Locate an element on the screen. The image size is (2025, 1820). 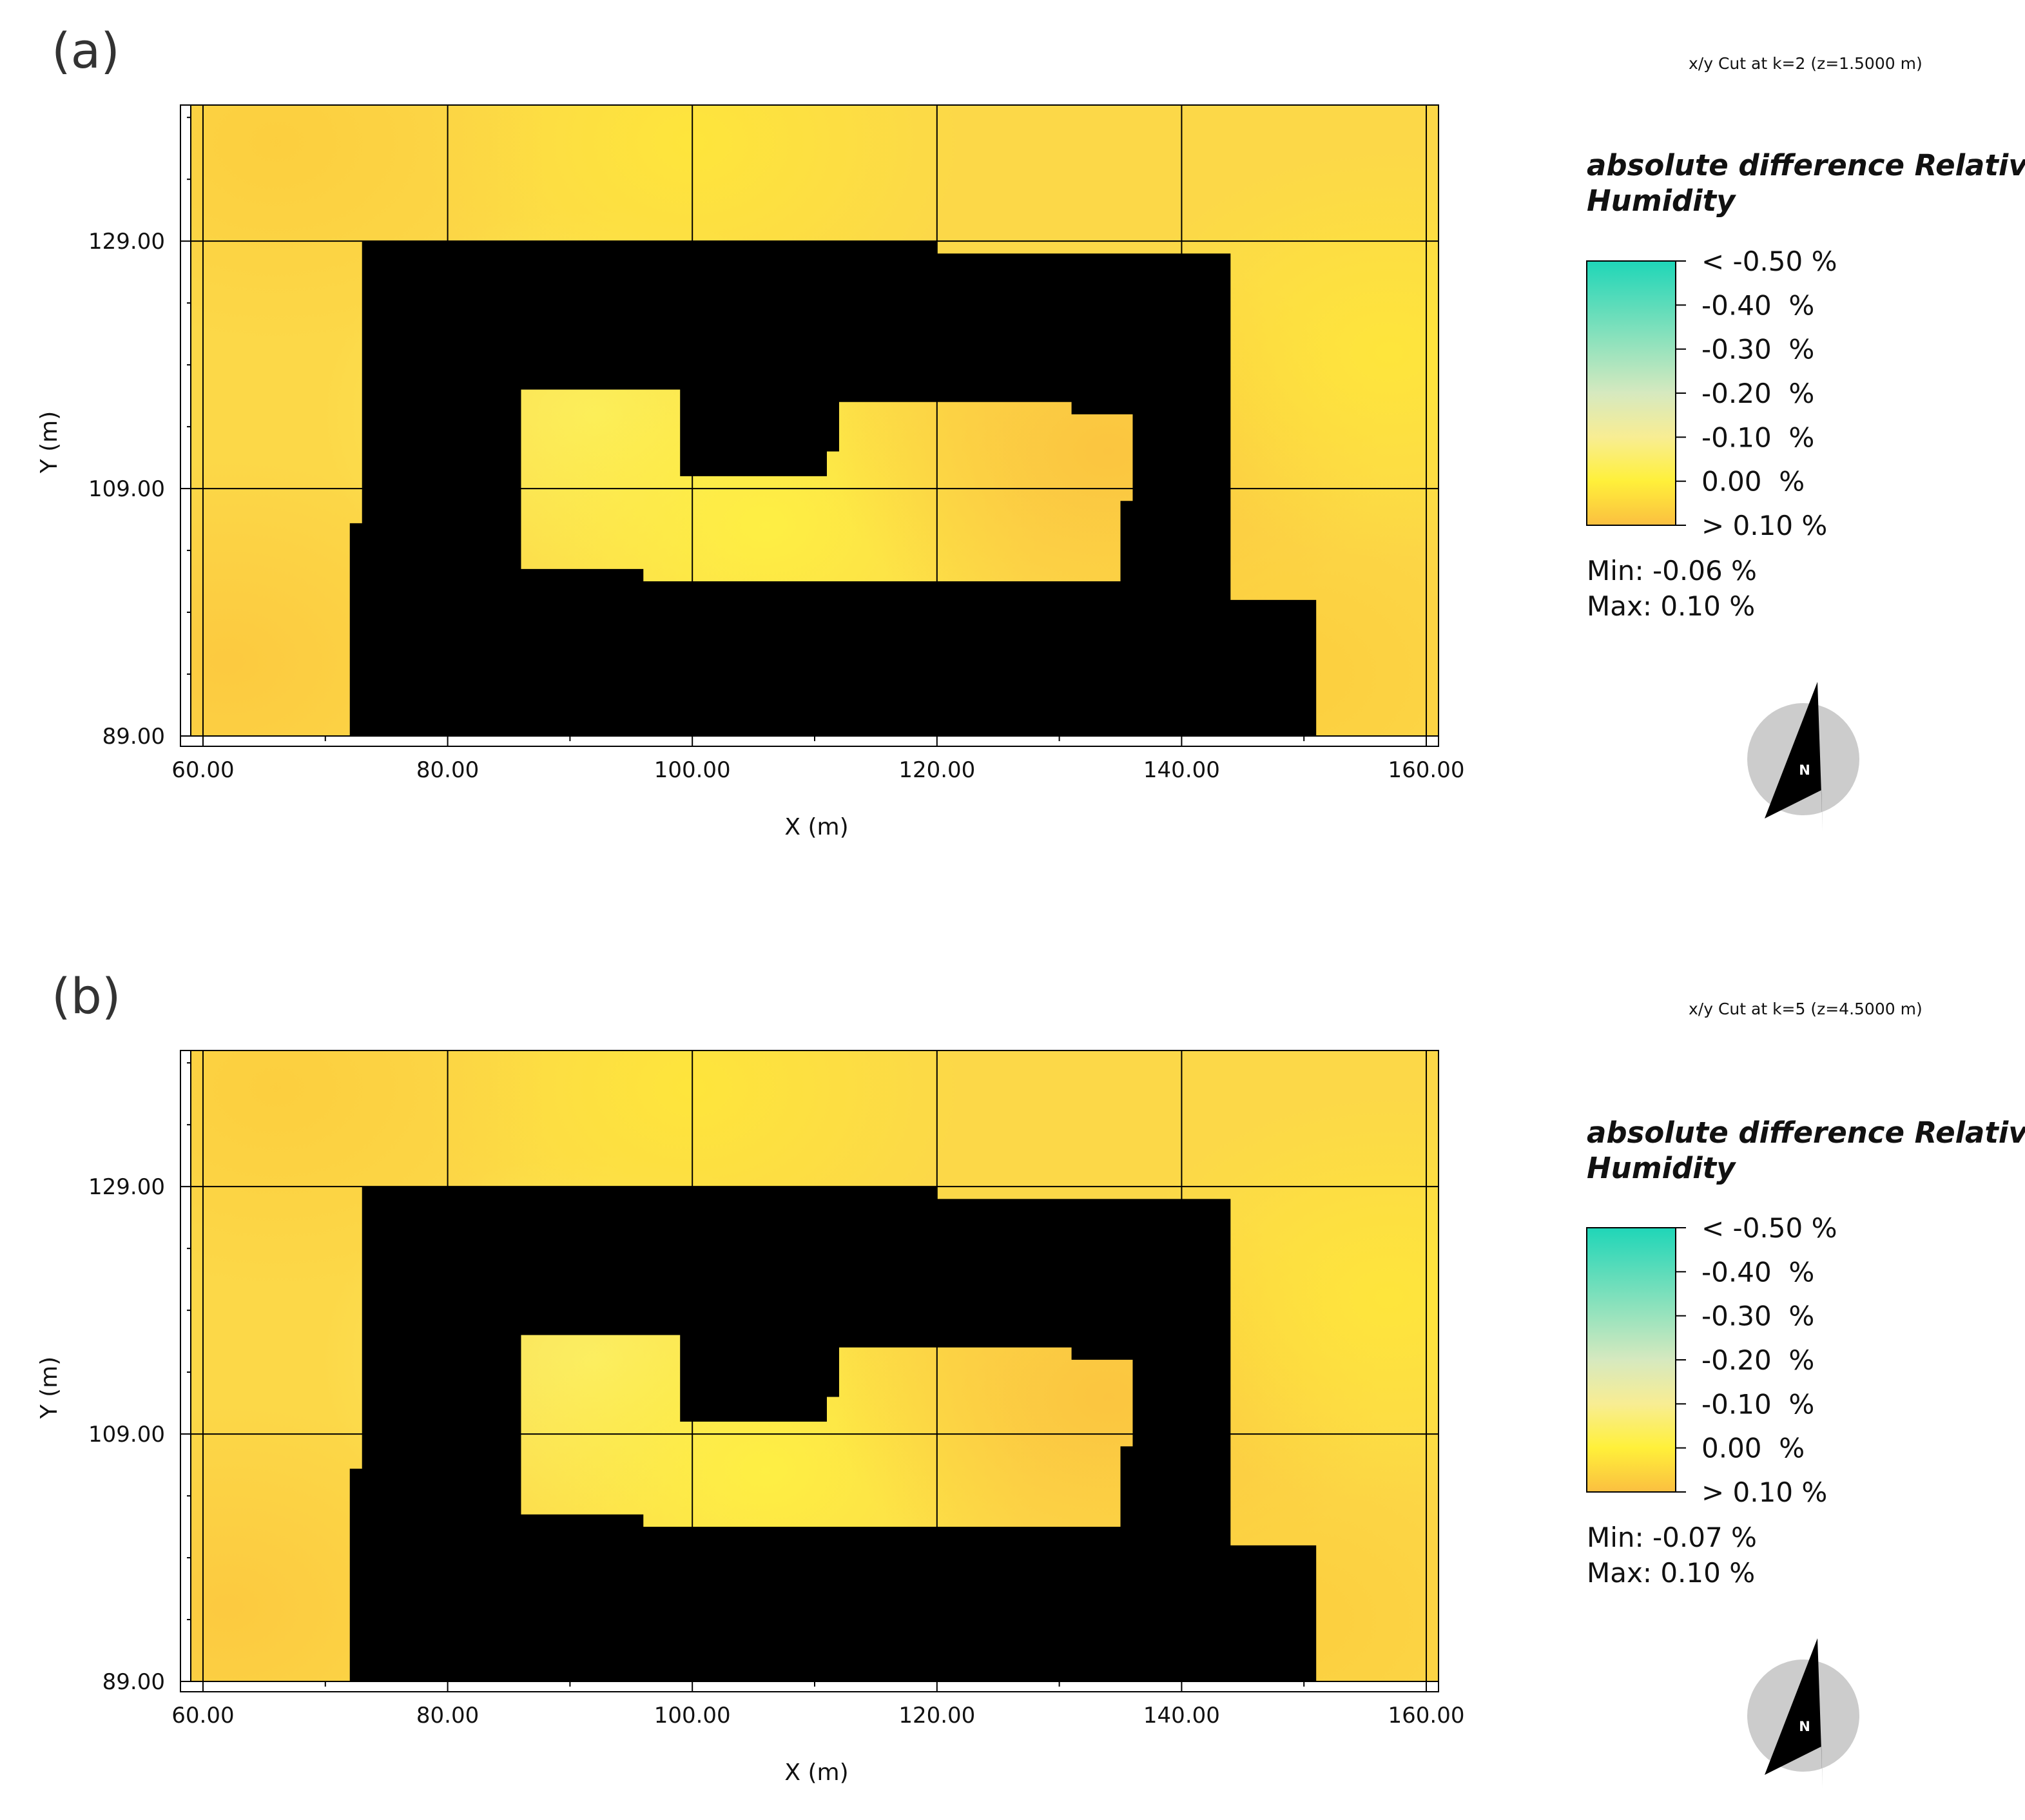
panel-label-a: (a) is located at coordinates (86, 50).